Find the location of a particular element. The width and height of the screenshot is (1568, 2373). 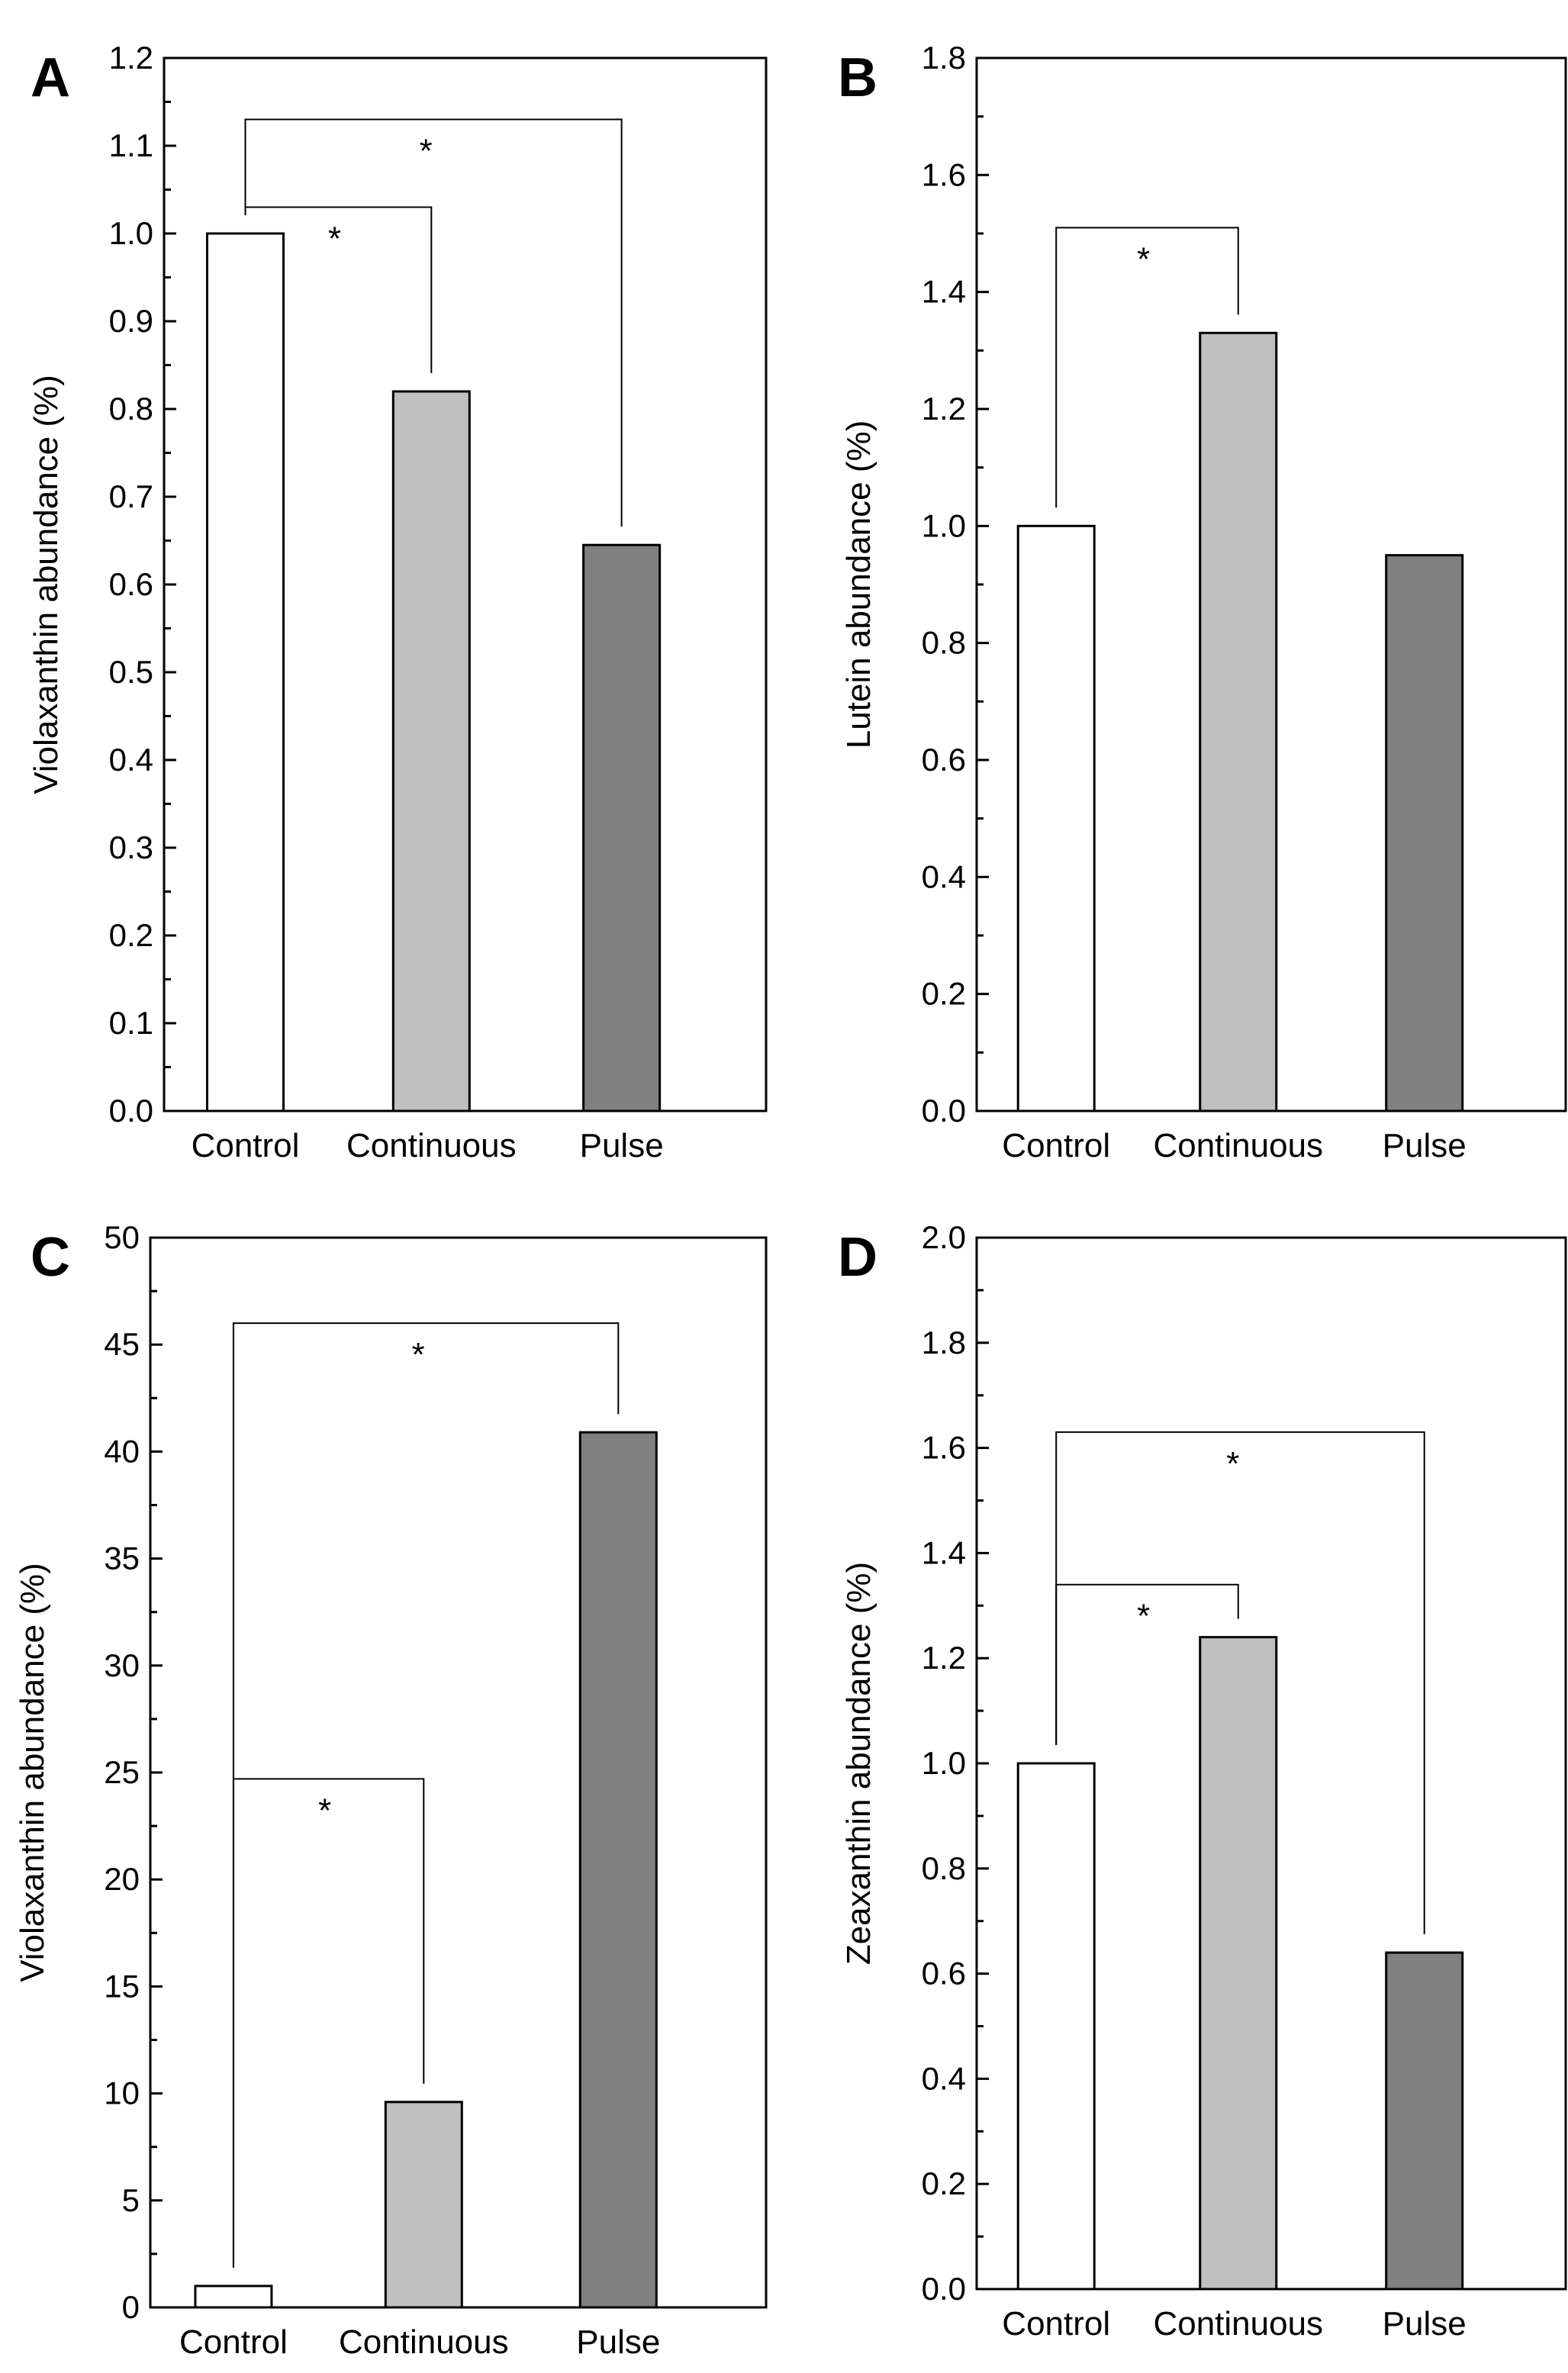

panel-c-category-label: Control is located at coordinates (233, 2342).